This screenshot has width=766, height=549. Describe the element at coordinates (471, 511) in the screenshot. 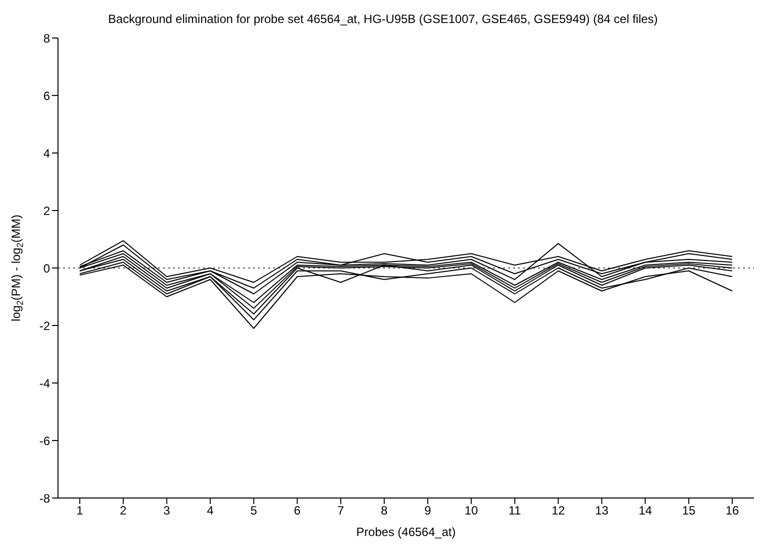

I see `x-tick-label: 10` at that location.